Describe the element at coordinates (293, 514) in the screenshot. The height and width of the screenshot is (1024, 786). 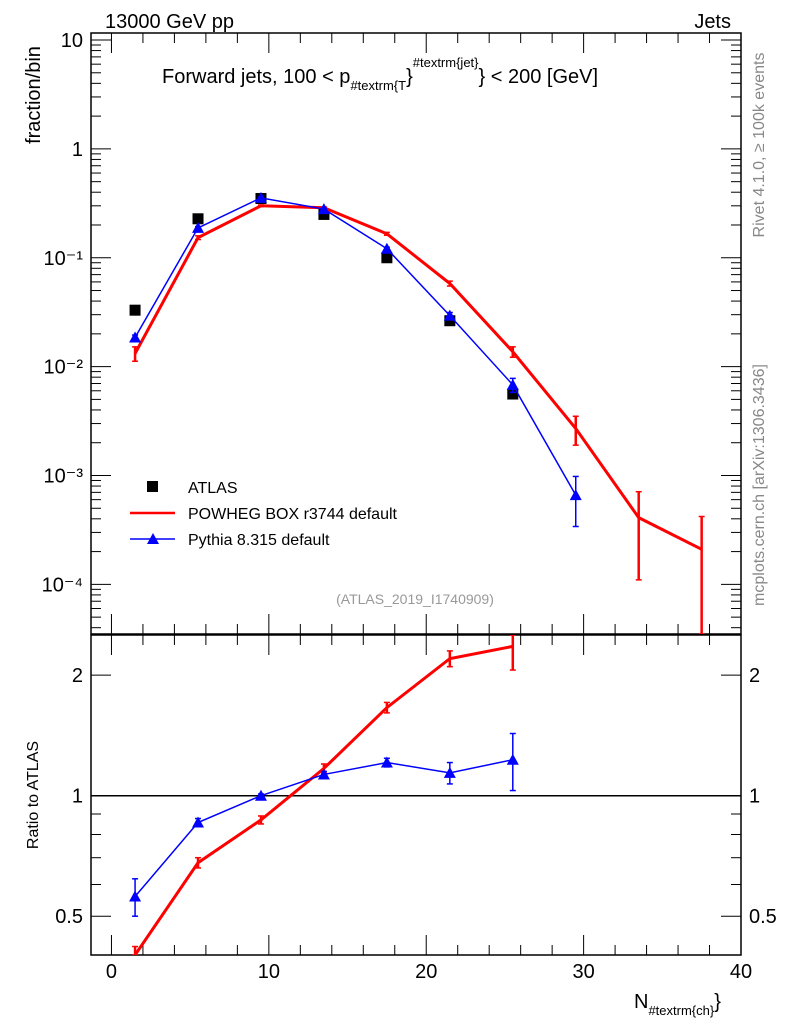
I see `legend-powheg-label: POWHEG BOX r3744 default` at that location.